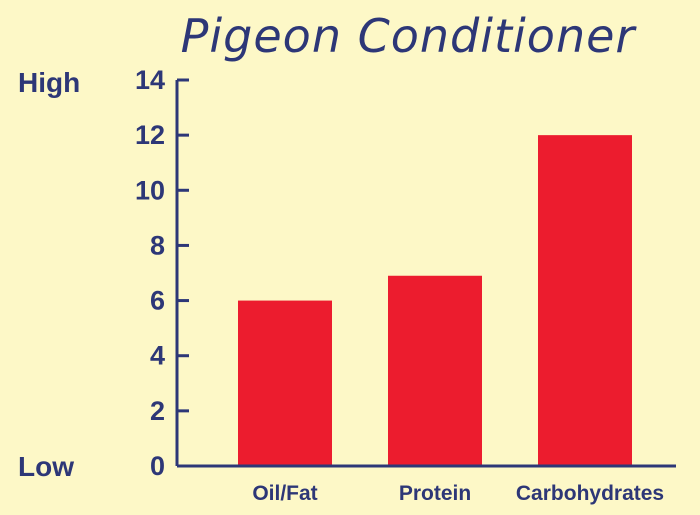 This screenshot has height=515, width=700. I want to click on bar-protein, so click(435, 370).